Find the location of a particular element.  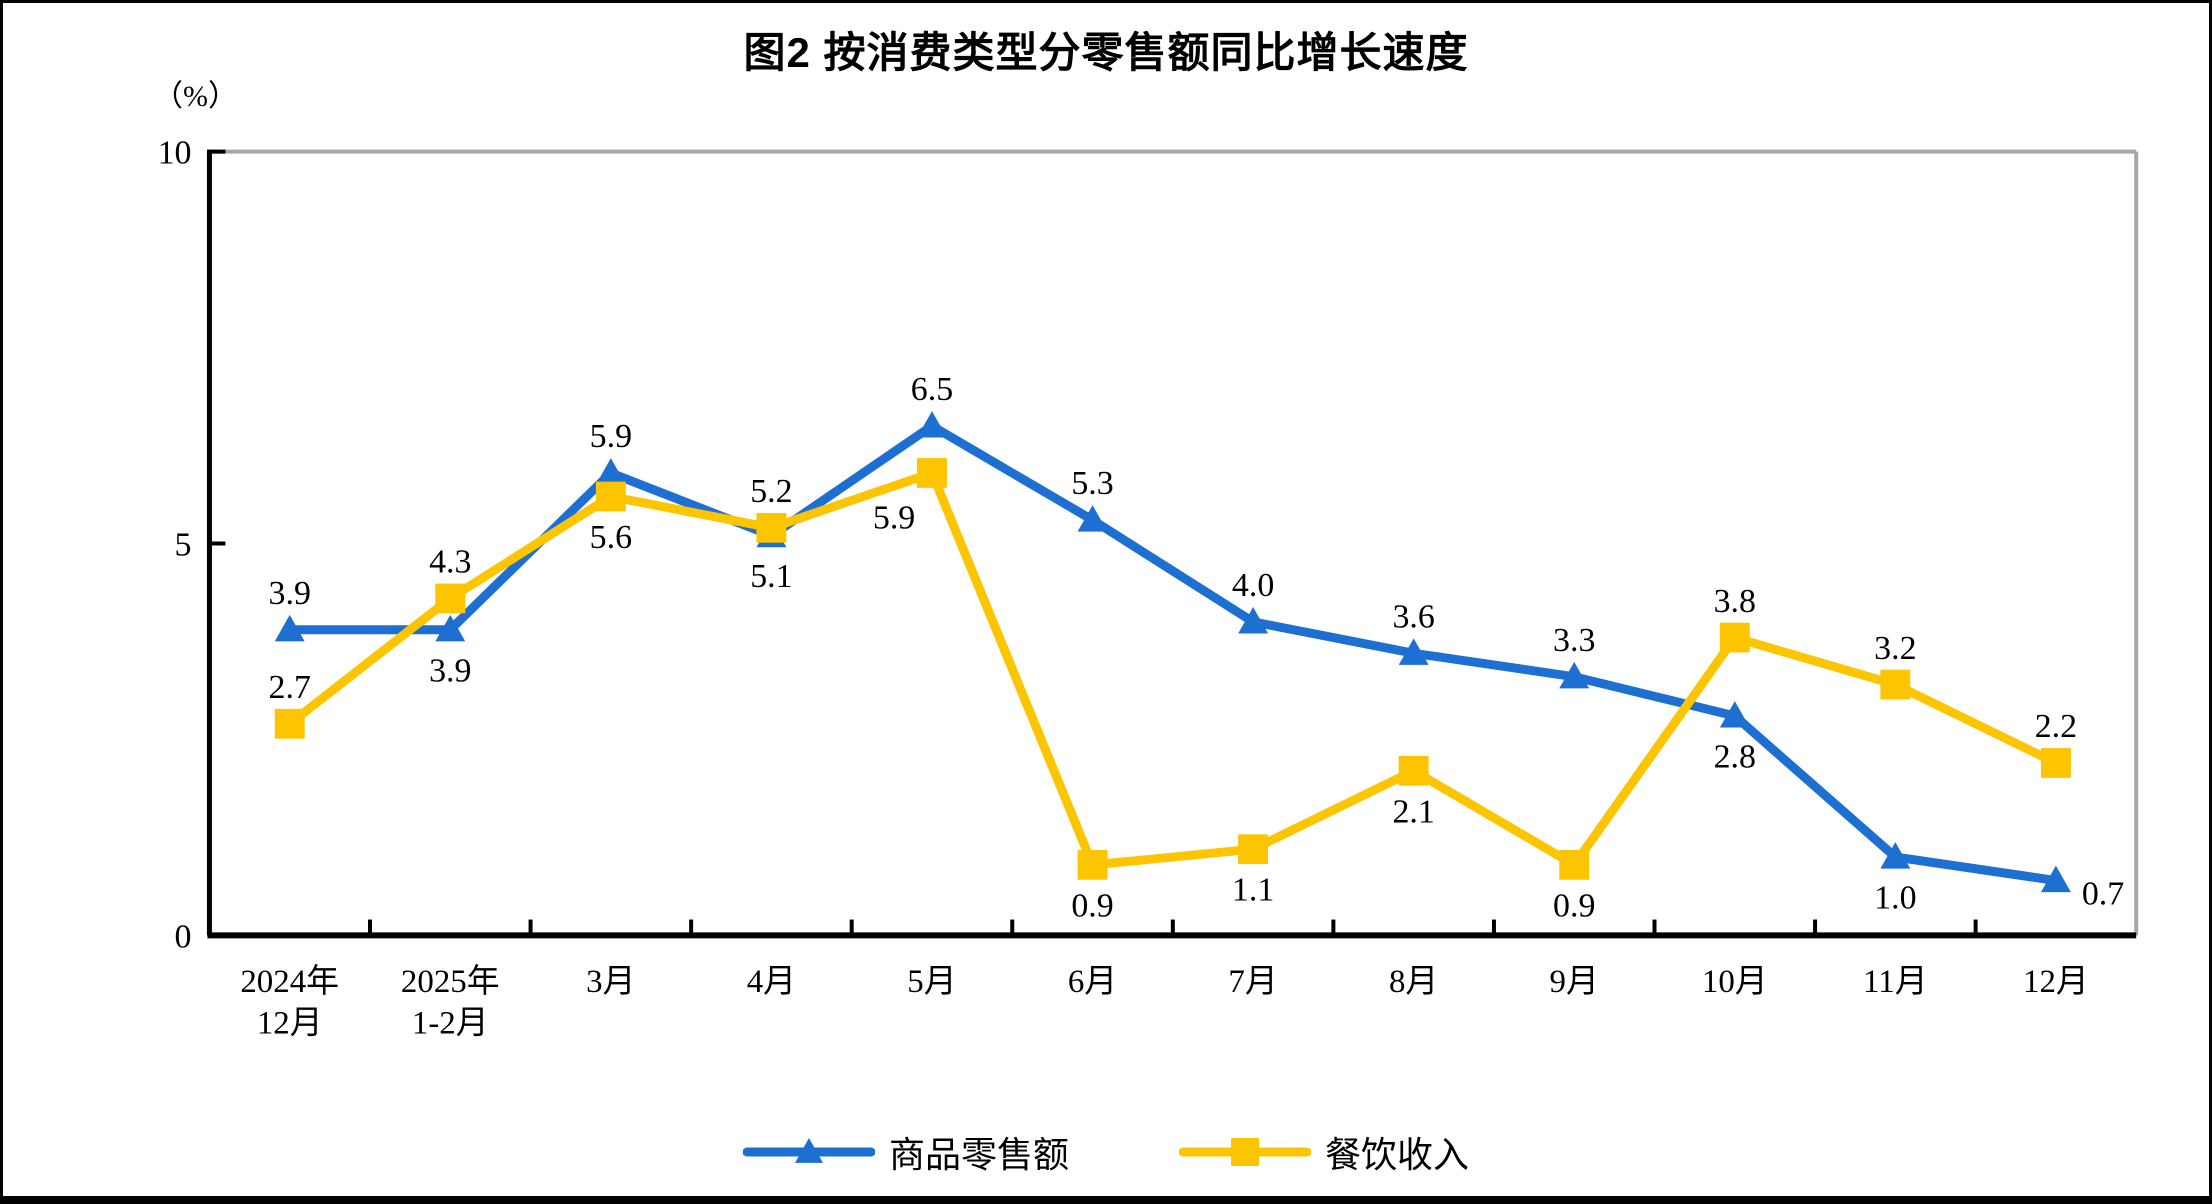

data-value-label: 5.1 is located at coordinates (771, 576).